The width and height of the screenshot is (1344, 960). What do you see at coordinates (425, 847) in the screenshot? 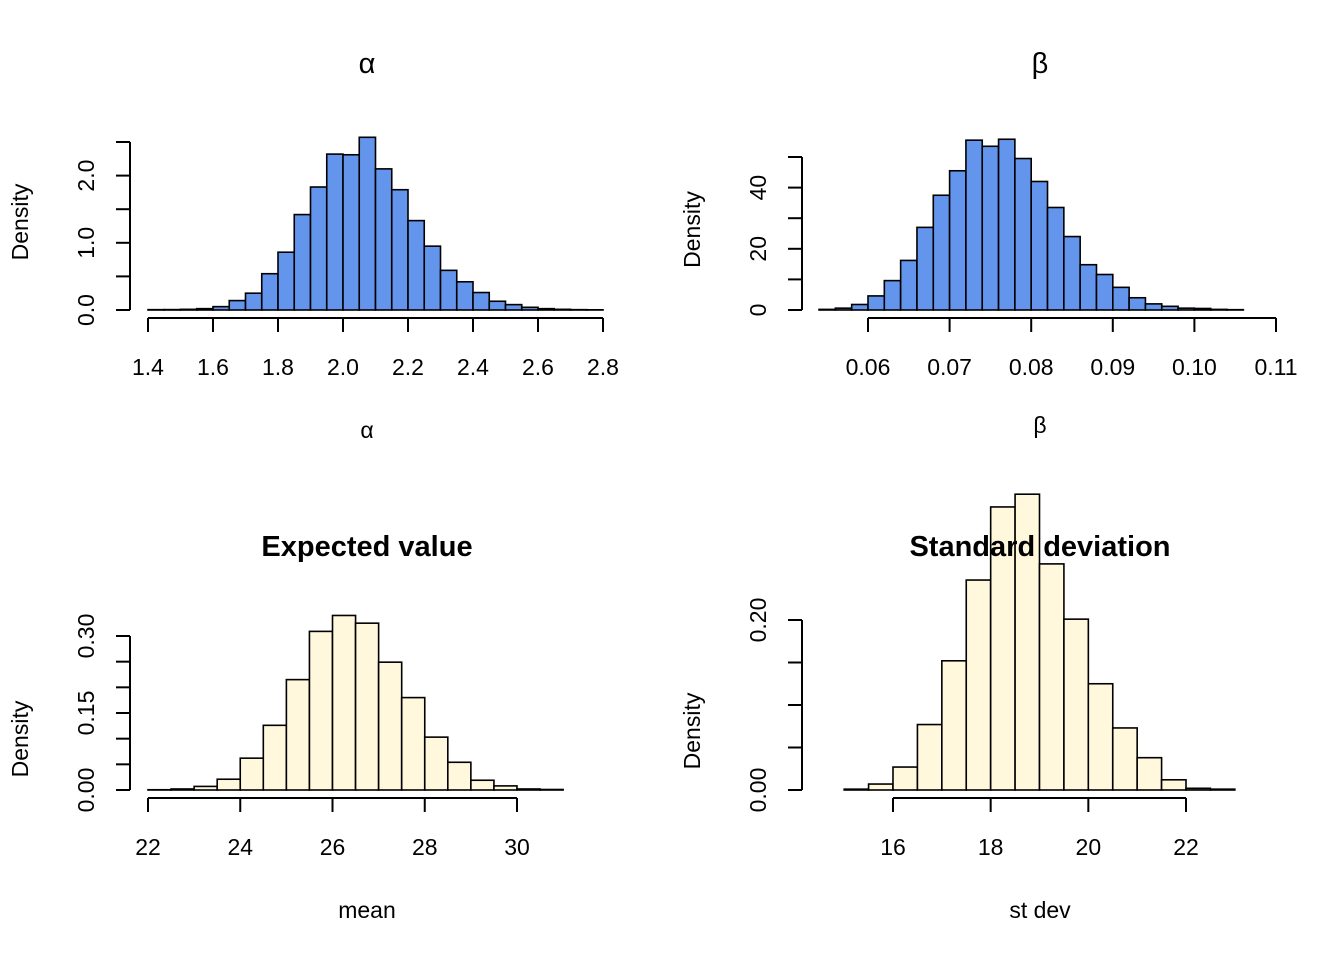
I see `x-tick-label: 28` at bounding box center [425, 847].